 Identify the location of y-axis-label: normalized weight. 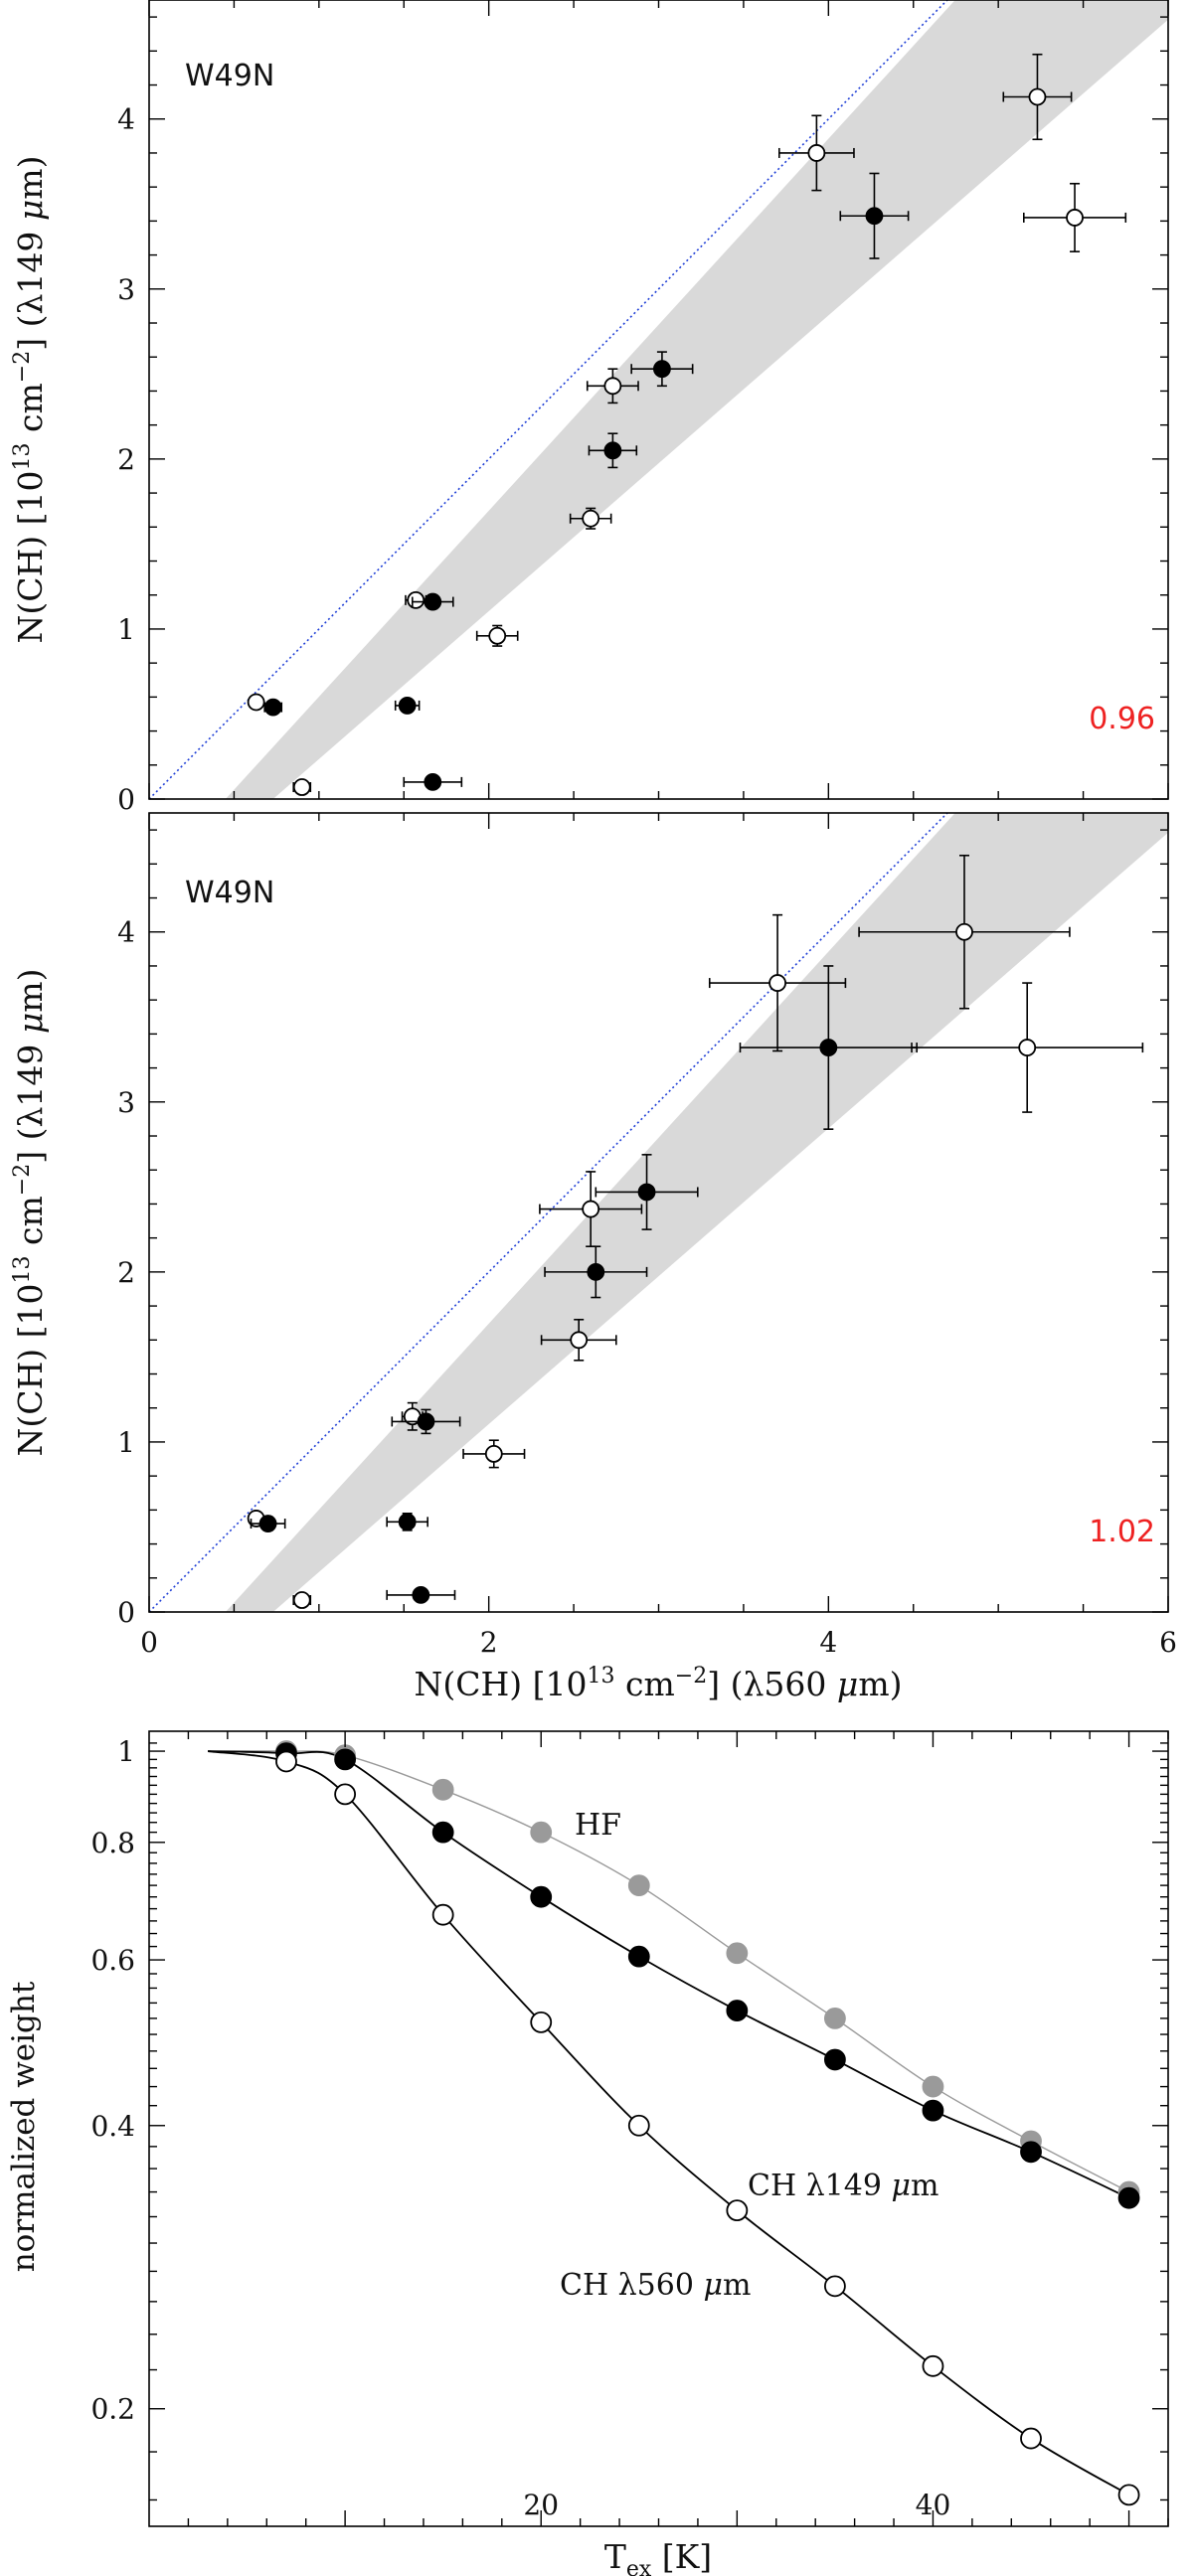
(24, 2126).